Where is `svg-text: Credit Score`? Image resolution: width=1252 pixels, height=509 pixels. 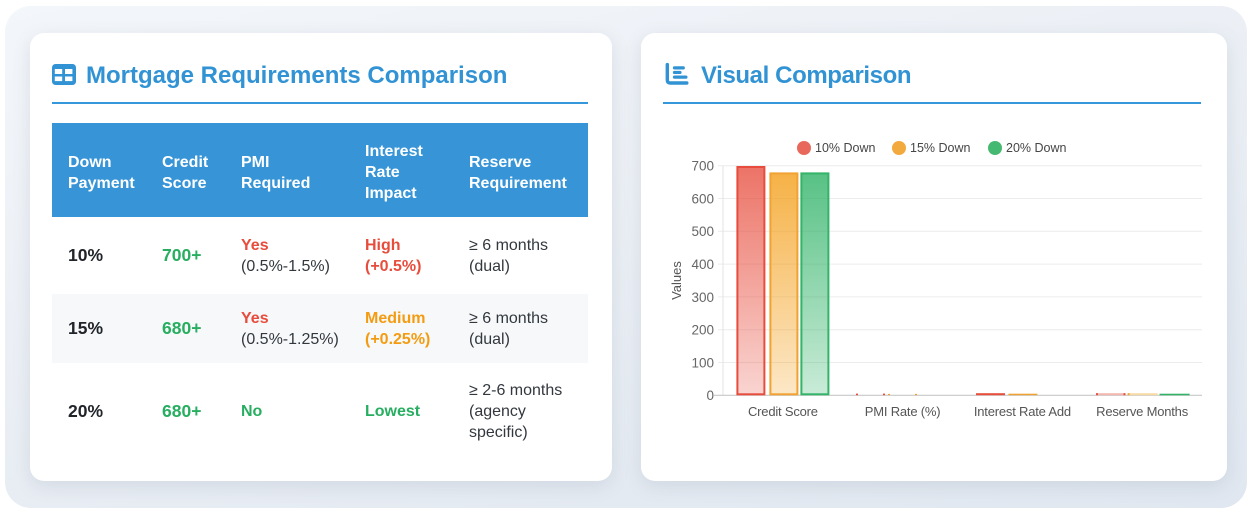
svg-text: Credit Score is located at coordinates (783, 411).